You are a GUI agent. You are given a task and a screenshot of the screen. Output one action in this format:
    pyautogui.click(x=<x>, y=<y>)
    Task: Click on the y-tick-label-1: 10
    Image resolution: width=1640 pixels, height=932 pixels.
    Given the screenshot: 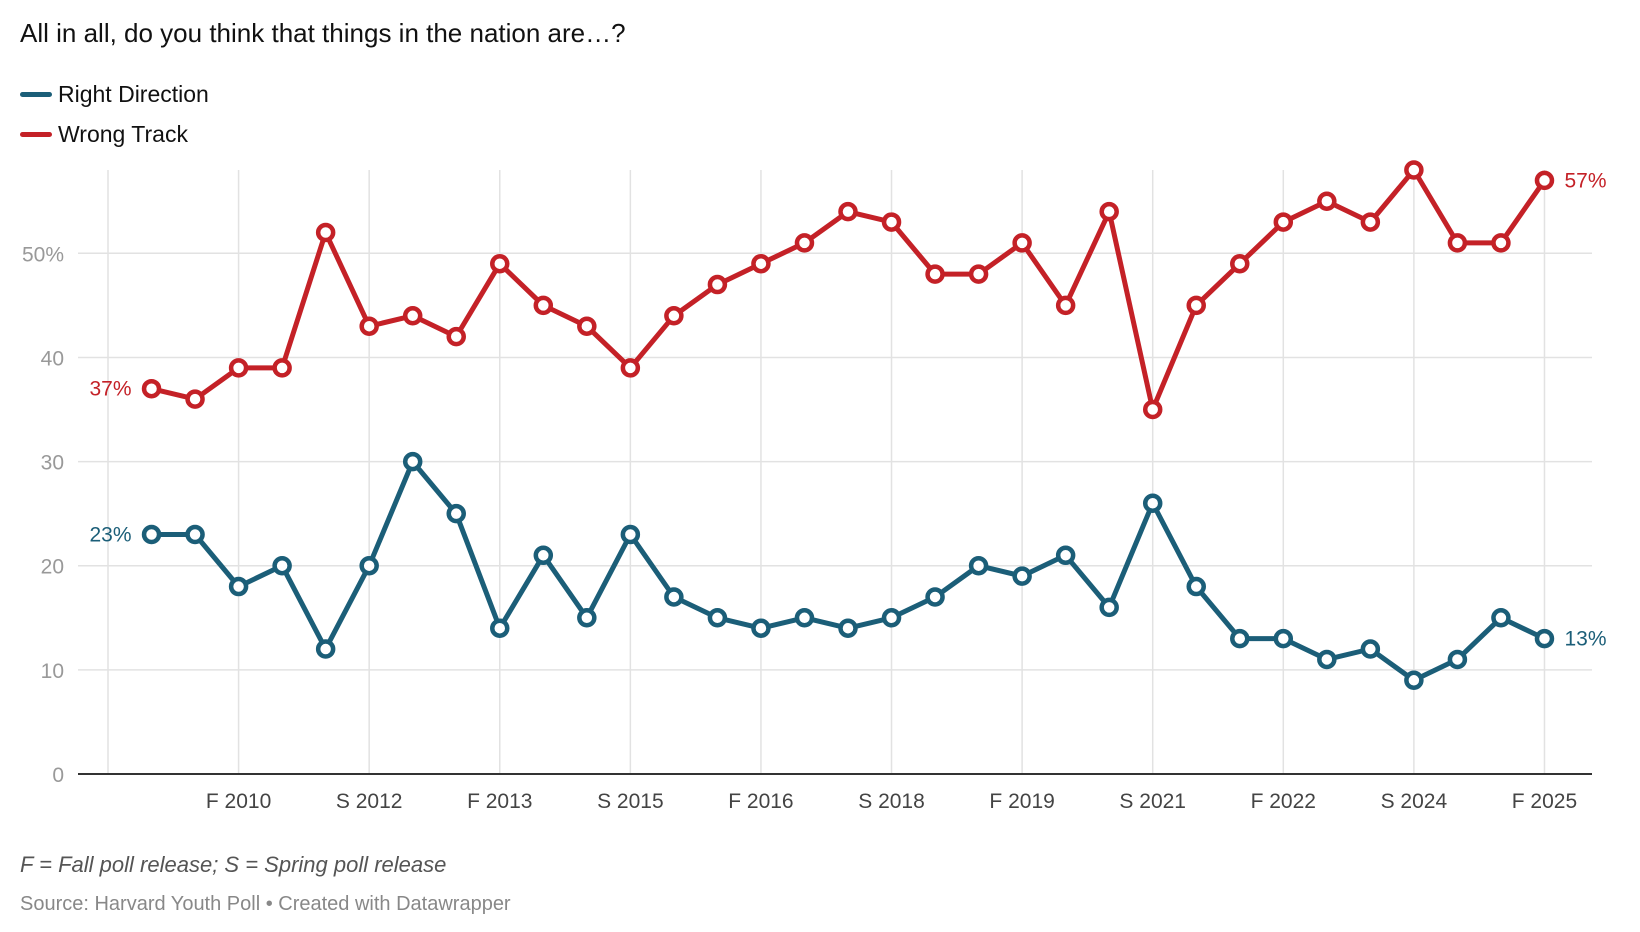 What is the action you would take?
    pyautogui.click(x=52, y=671)
    